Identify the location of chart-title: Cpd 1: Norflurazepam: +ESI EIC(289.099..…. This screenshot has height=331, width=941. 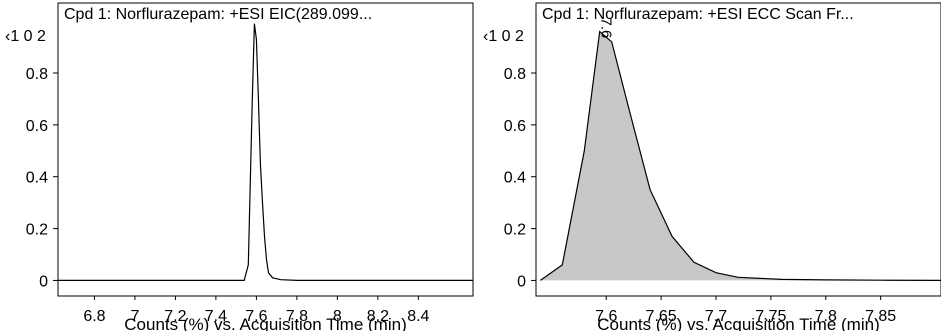
(218, 14).